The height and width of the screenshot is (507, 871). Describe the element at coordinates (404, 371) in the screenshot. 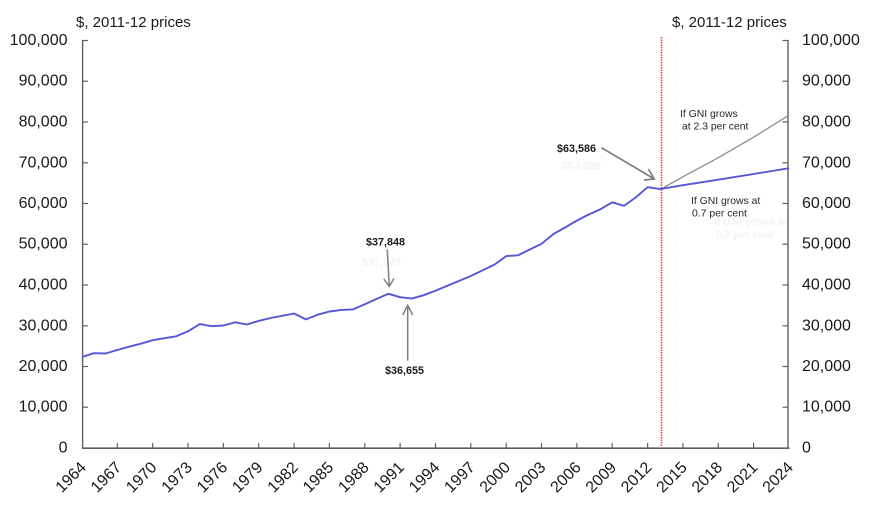

I see `svg-text: $36,655` at that location.